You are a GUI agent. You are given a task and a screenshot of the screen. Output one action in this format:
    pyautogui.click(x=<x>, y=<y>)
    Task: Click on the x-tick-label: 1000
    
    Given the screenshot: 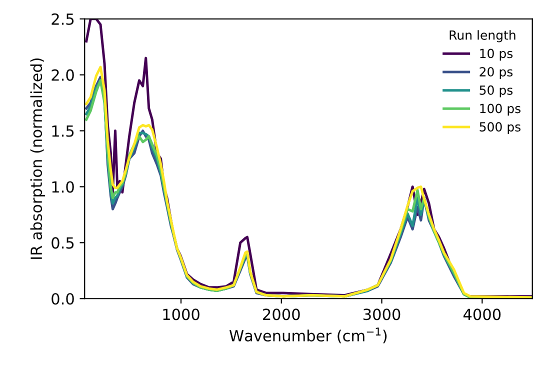 What is the action you would take?
    pyautogui.click(x=181, y=314)
    